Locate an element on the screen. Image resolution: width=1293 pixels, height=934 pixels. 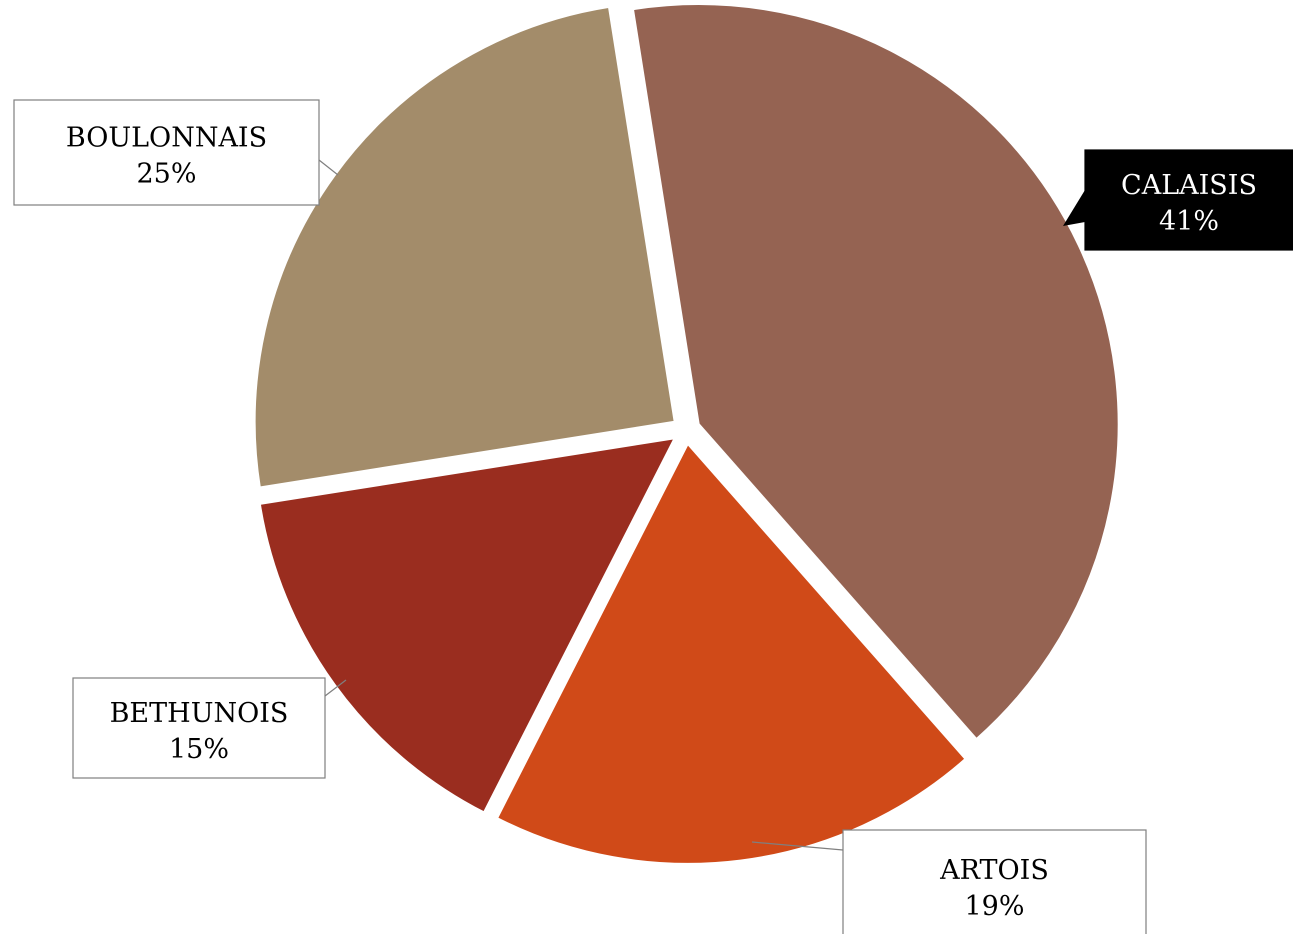
callout-leader-boulonnais is located at coordinates (328, 167).